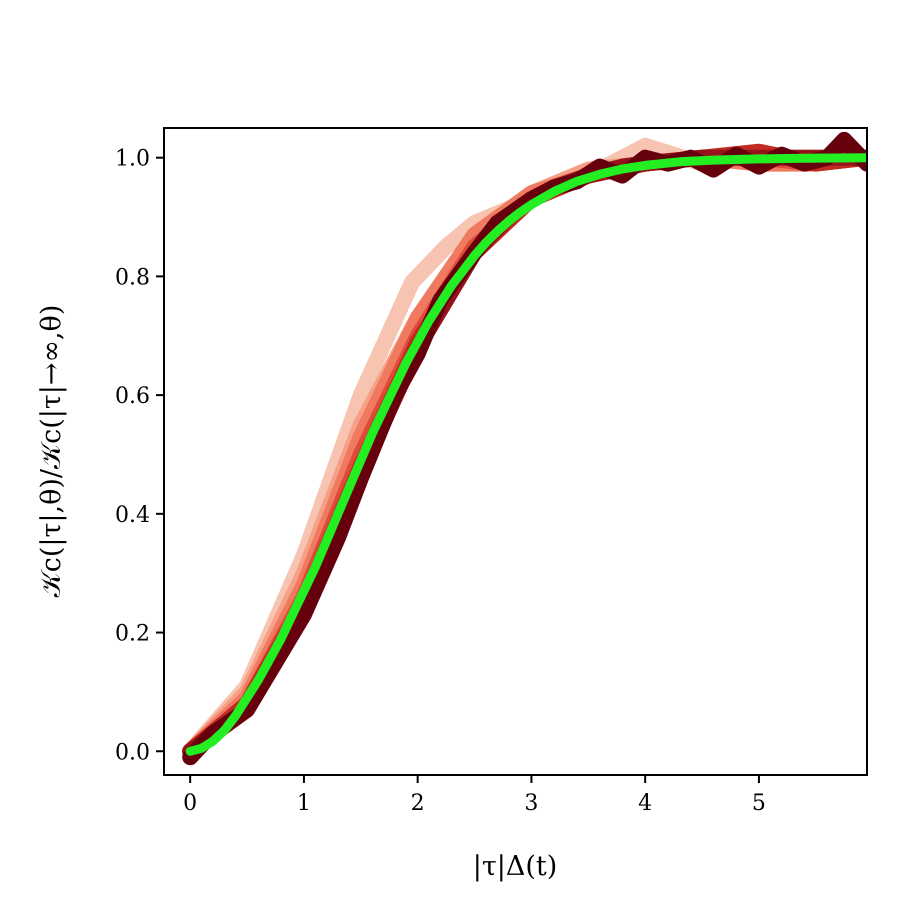 The height and width of the screenshot is (913, 913). What do you see at coordinates (132, 277) in the screenshot?
I see `y-tick-label: 0.8` at bounding box center [132, 277].